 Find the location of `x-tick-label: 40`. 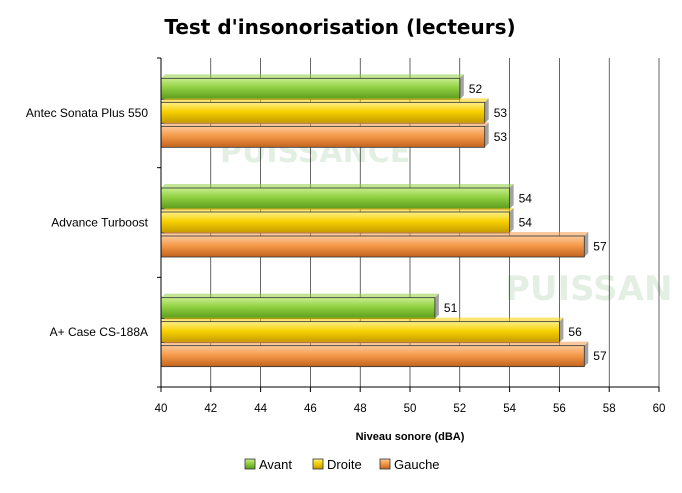

x-tick-label: 40 is located at coordinates (161, 409).